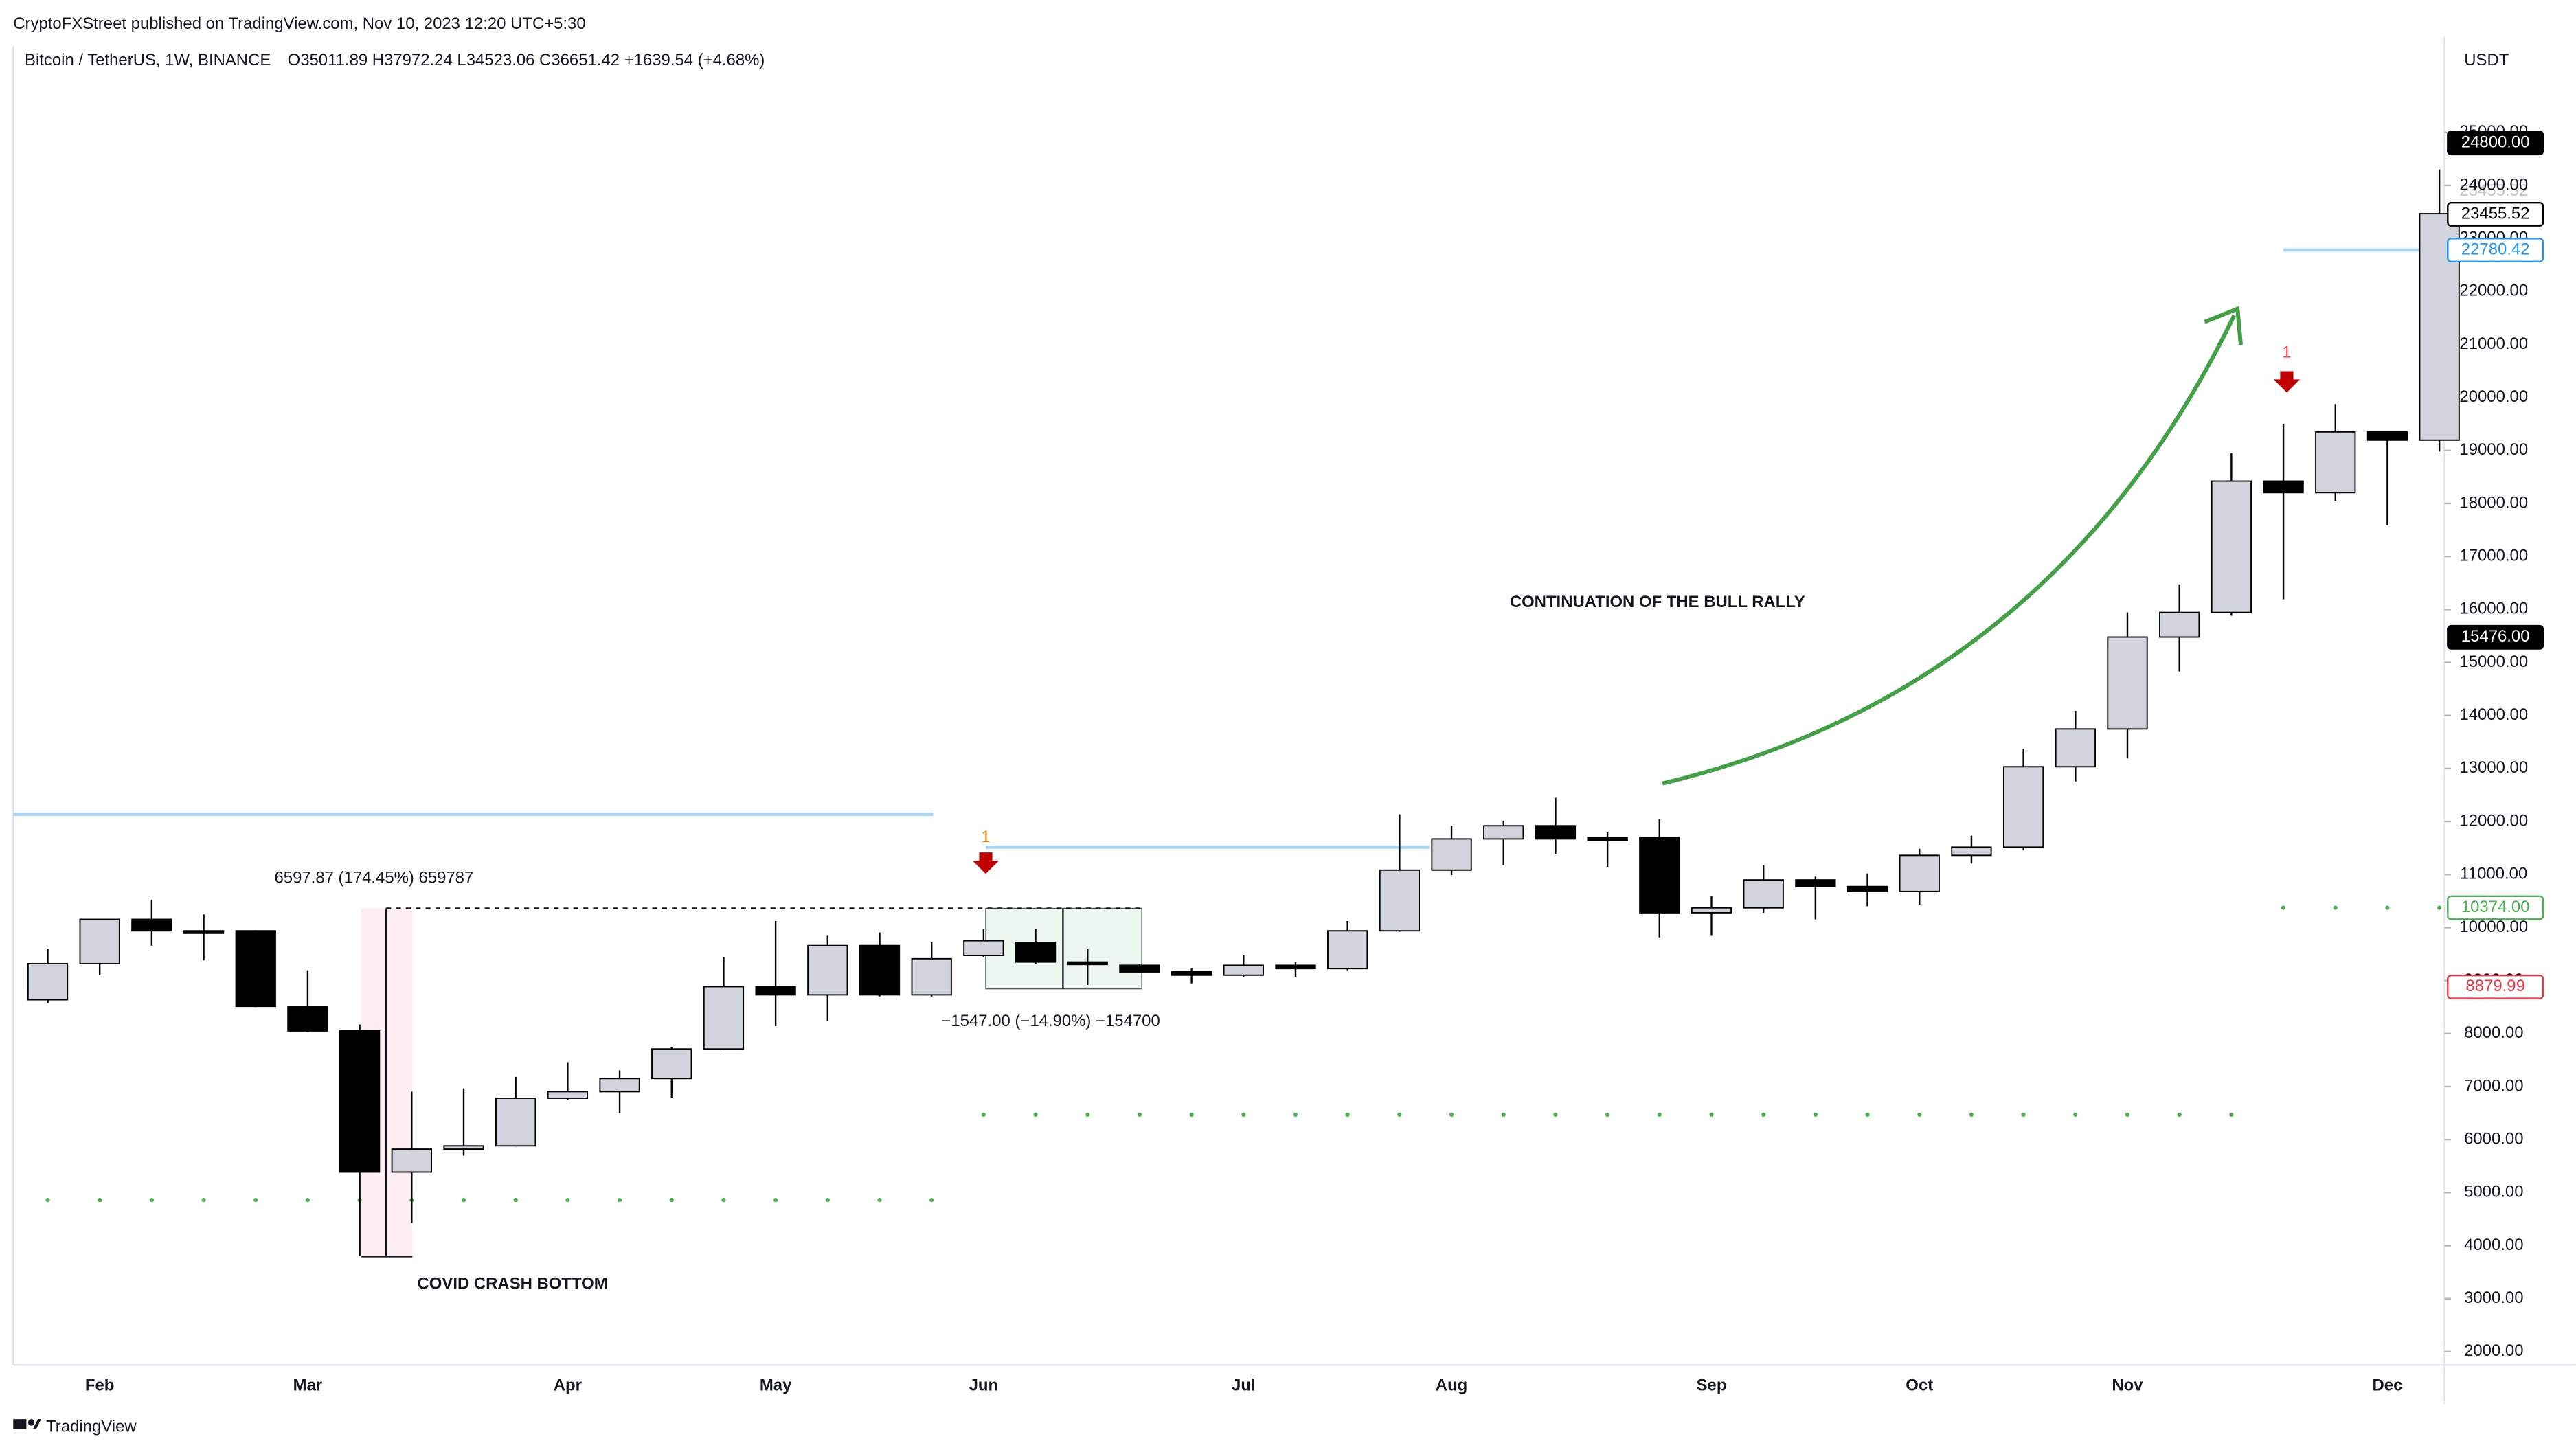 The image size is (2576, 1452). I want to click on price-label: 10374.00, so click(2495, 907).